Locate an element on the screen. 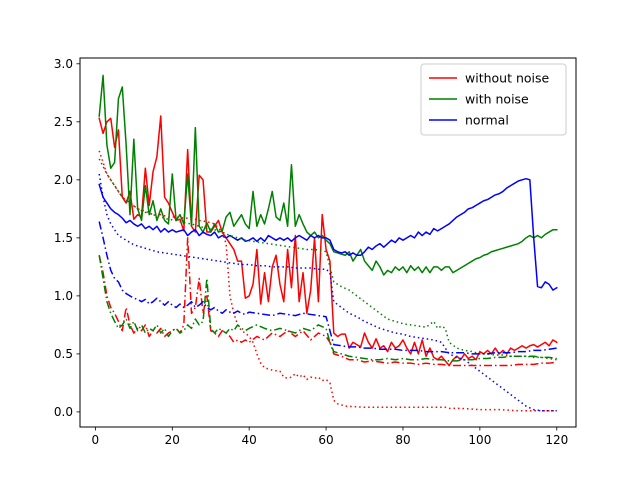 This screenshot has height=480, width=640. legend-label: without noise is located at coordinates (507, 78).